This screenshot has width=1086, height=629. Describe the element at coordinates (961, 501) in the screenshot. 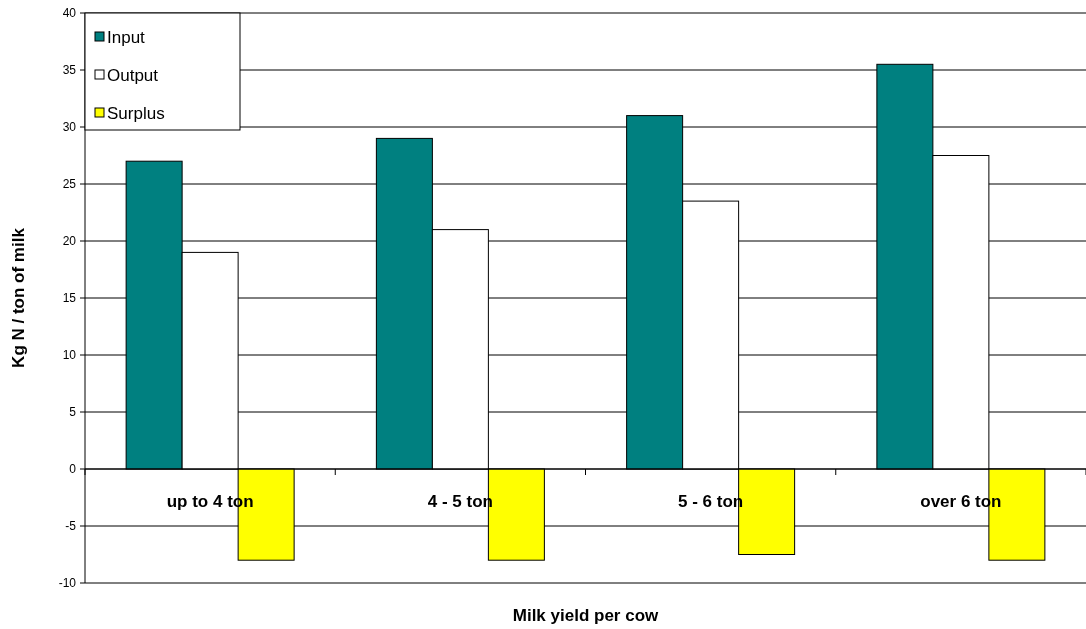

I see `x-tick-label: over 6 ton` at that location.